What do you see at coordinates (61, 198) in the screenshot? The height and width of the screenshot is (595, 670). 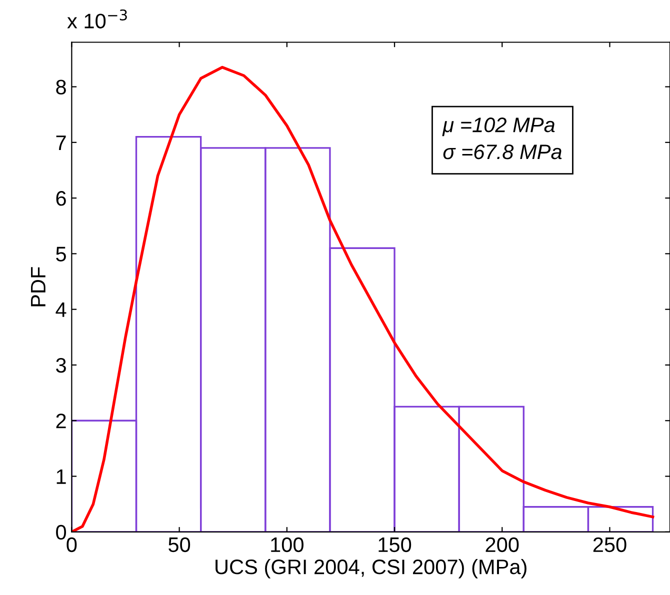 I see `y-tick-label: 6` at bounding box center [61, 198].